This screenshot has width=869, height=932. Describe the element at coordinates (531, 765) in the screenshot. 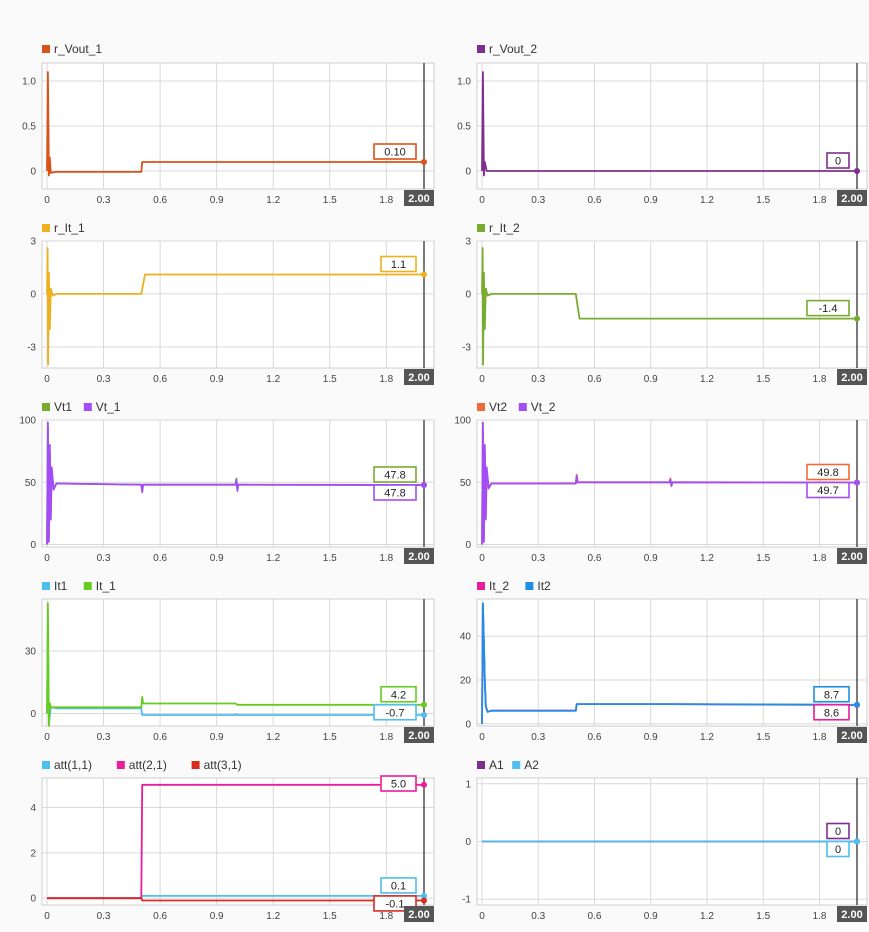

I see `legend-label: A2` at that location.